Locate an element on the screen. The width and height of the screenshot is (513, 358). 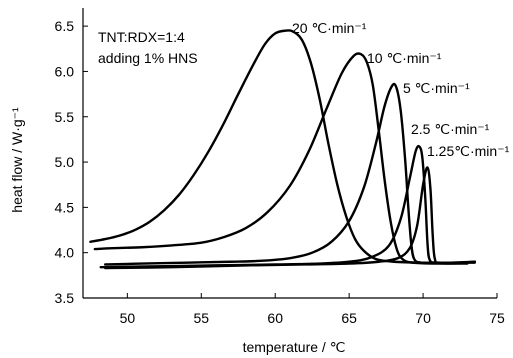
y-ticks: 3.5 4.0 4.5 5.0 5.5 6.0 6.5 is located at coordinates (71, 162).